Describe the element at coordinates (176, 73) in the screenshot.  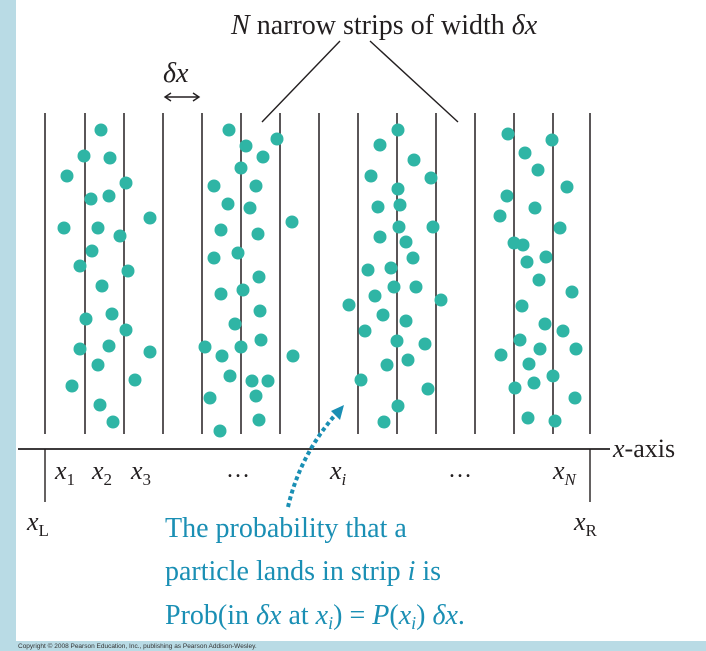
I see `strip-width-label: δx` at that location.